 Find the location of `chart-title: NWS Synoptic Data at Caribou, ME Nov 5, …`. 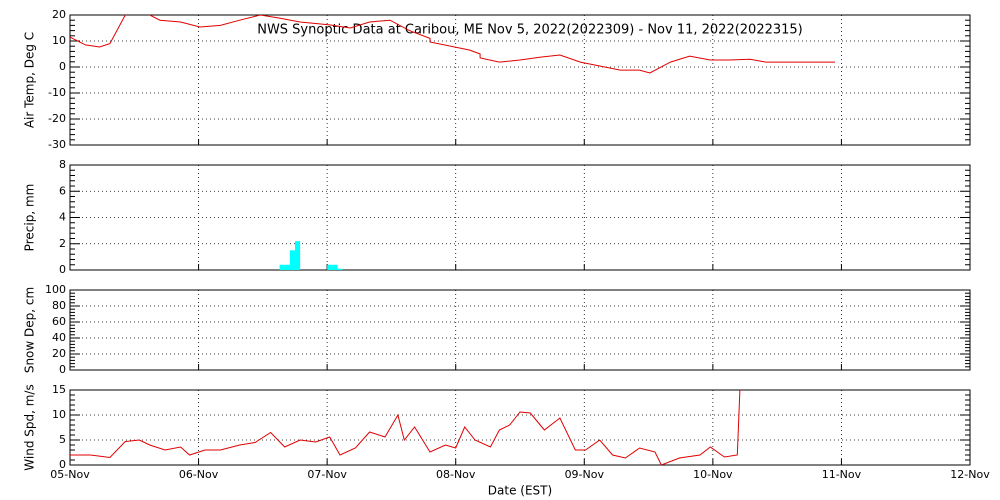

chart-title: NWS Synoptic Data at Caribou, ME Nov 5, … is located at coordinates (530, 30).